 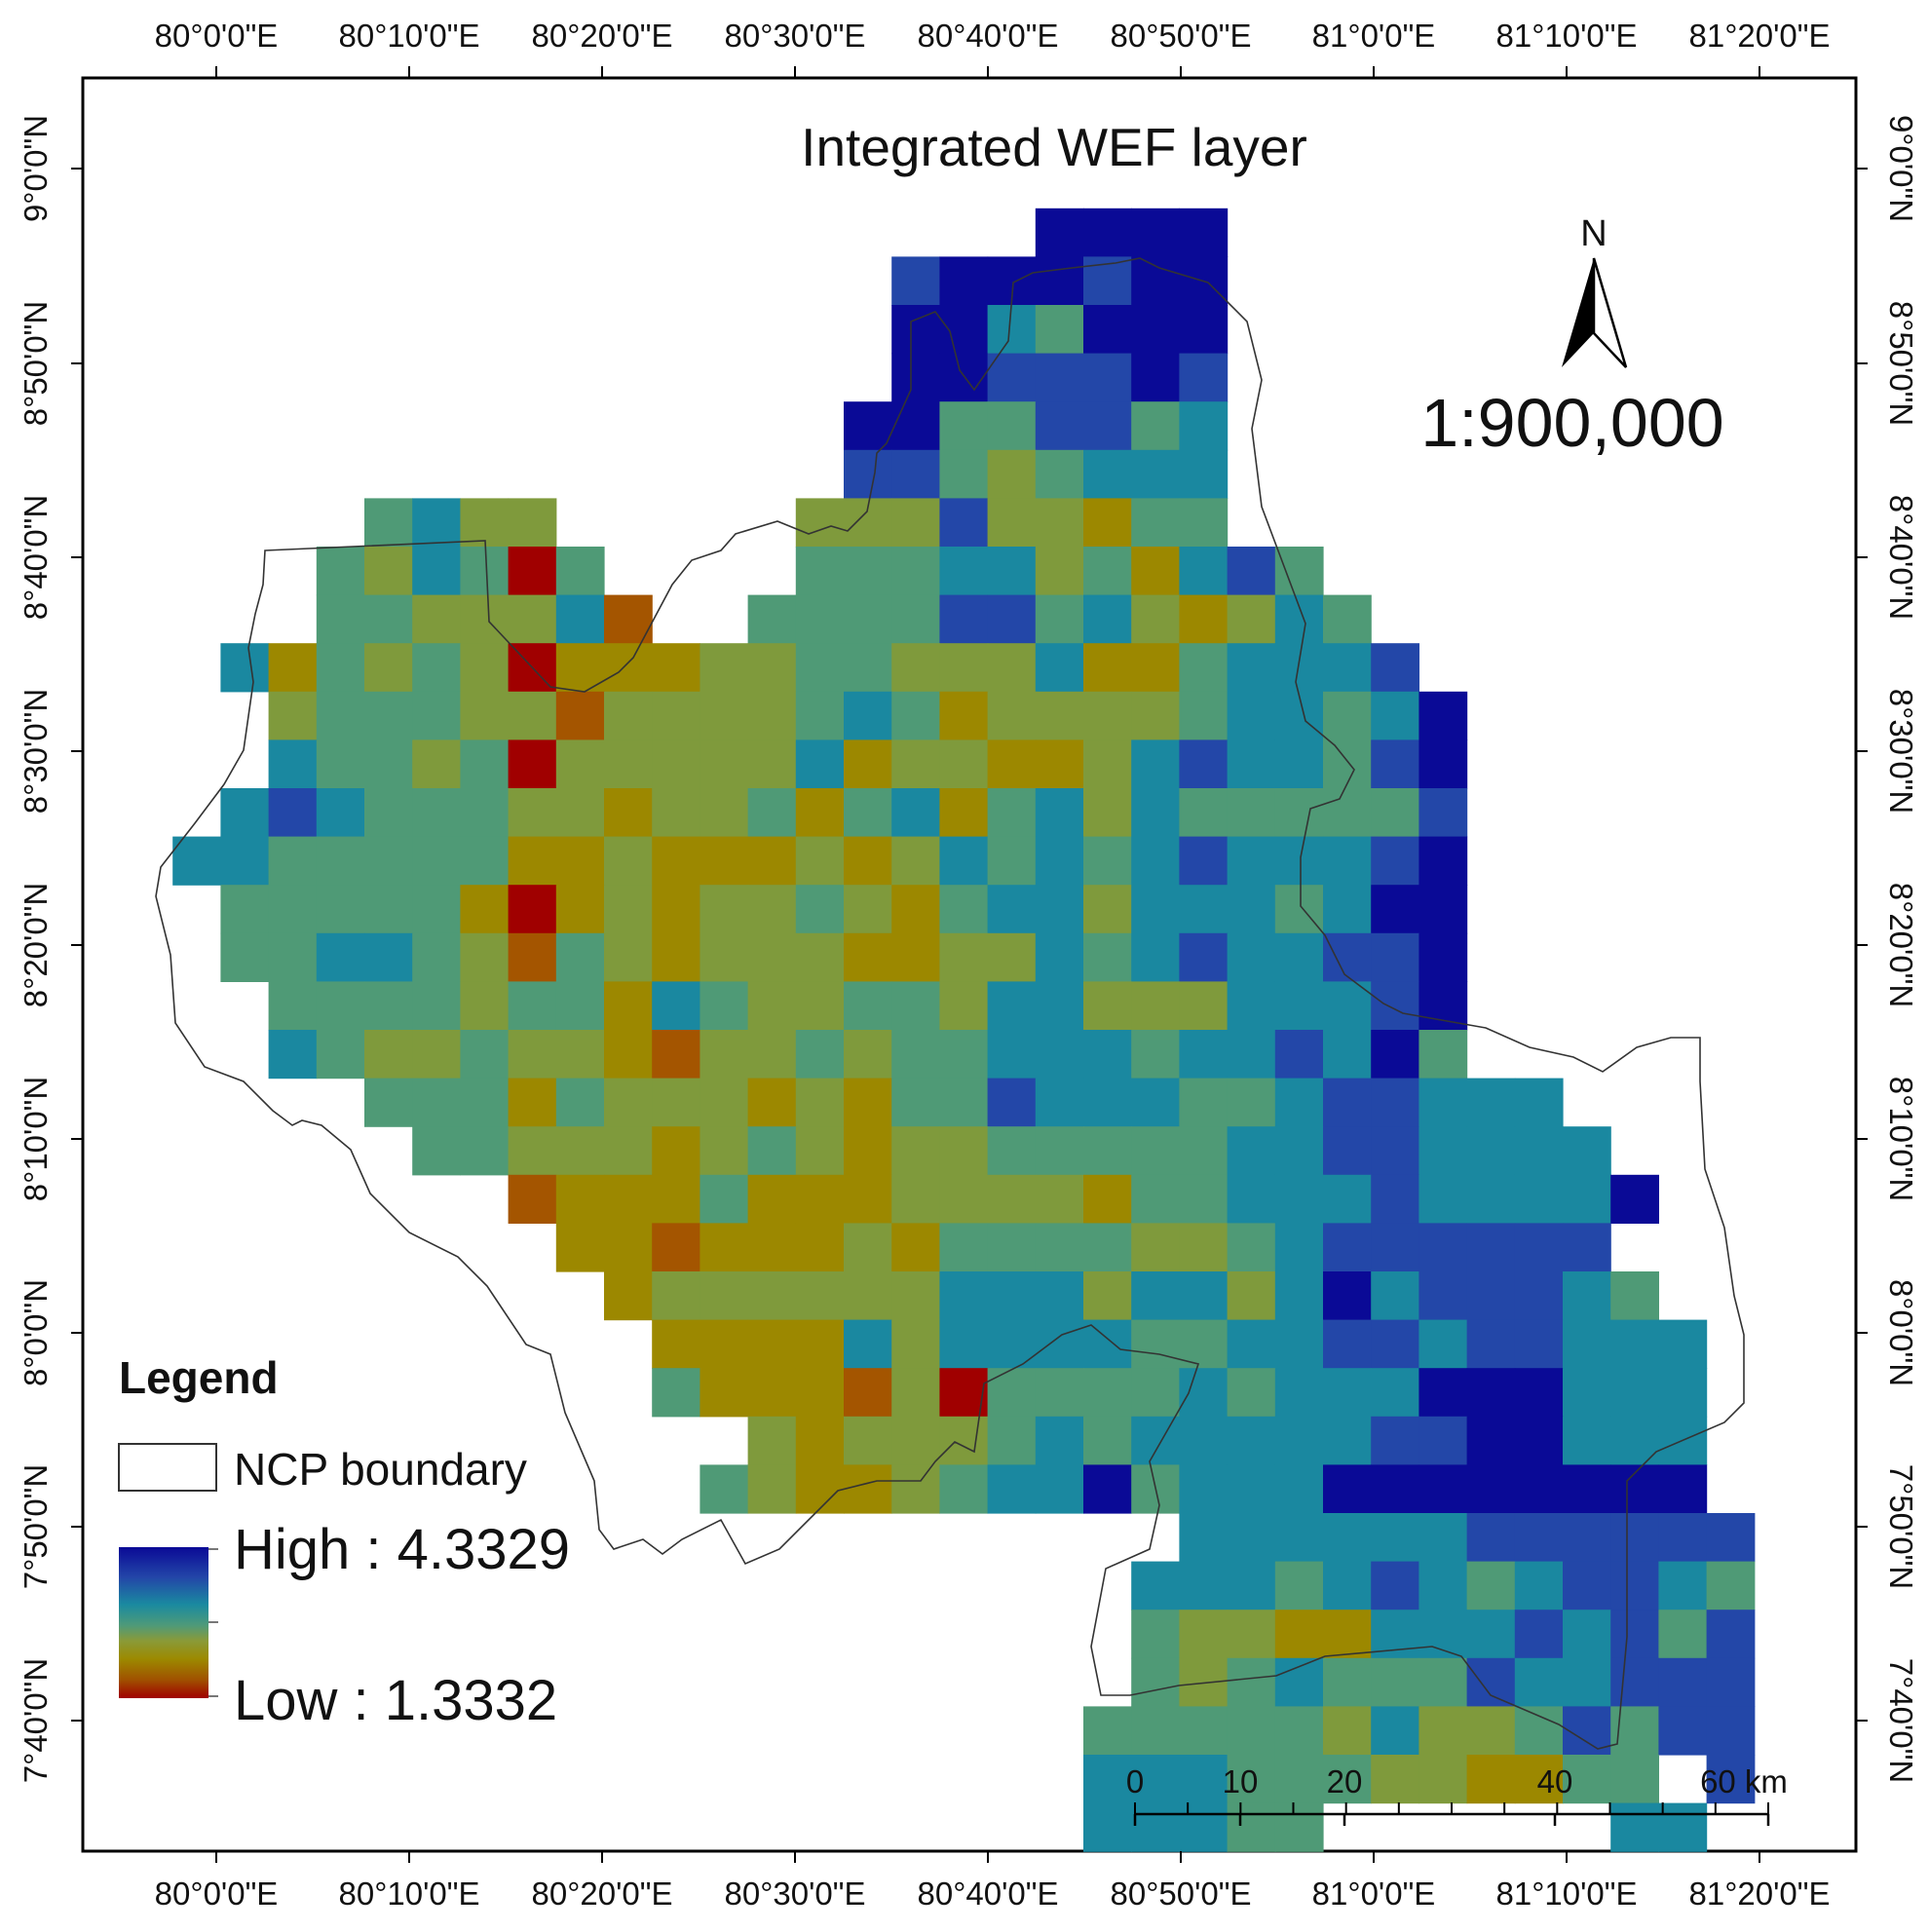 What do you see at coordinates (410, 1893) in the screenshot?
I see `lon-label-bottom: 80°10'0"E` at bounding box center [410, 1893].